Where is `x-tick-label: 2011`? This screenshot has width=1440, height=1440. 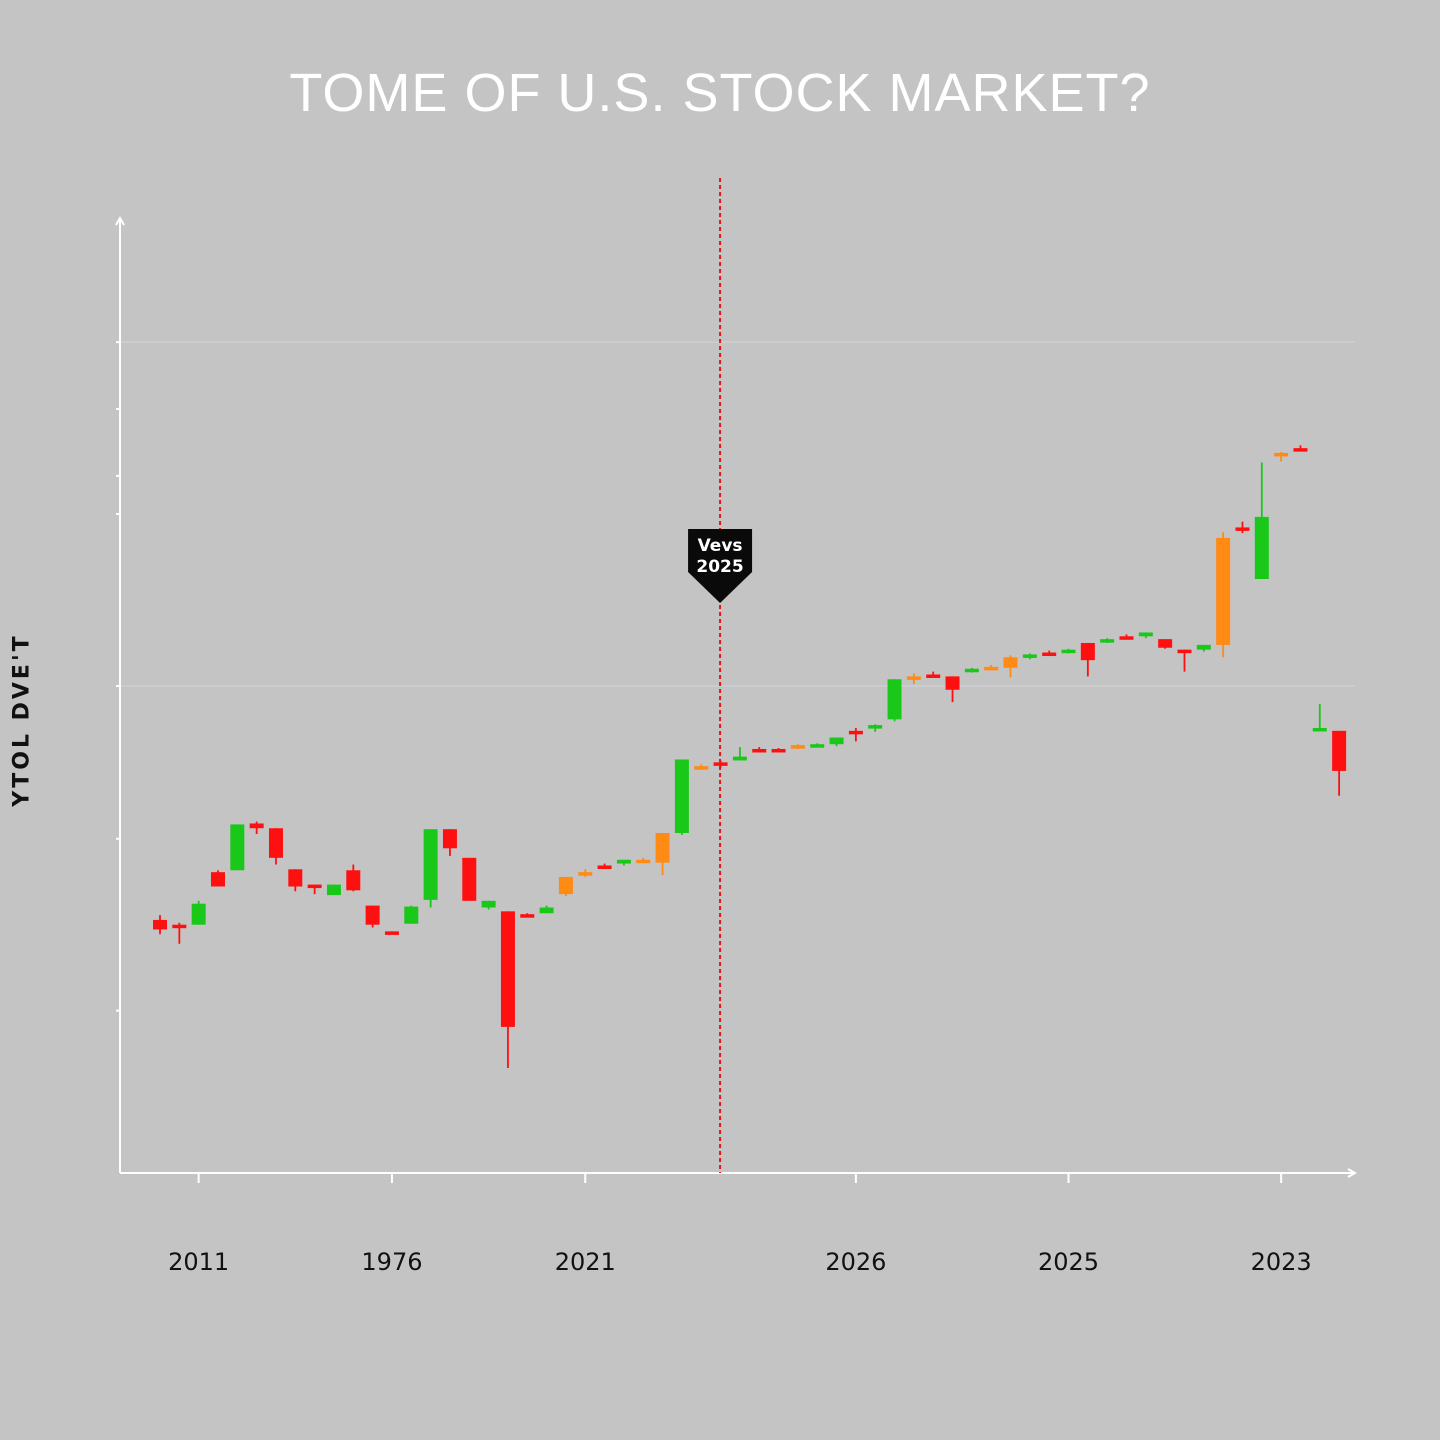 x-tick-label: 2011 is located at coordinates (198, 1262).